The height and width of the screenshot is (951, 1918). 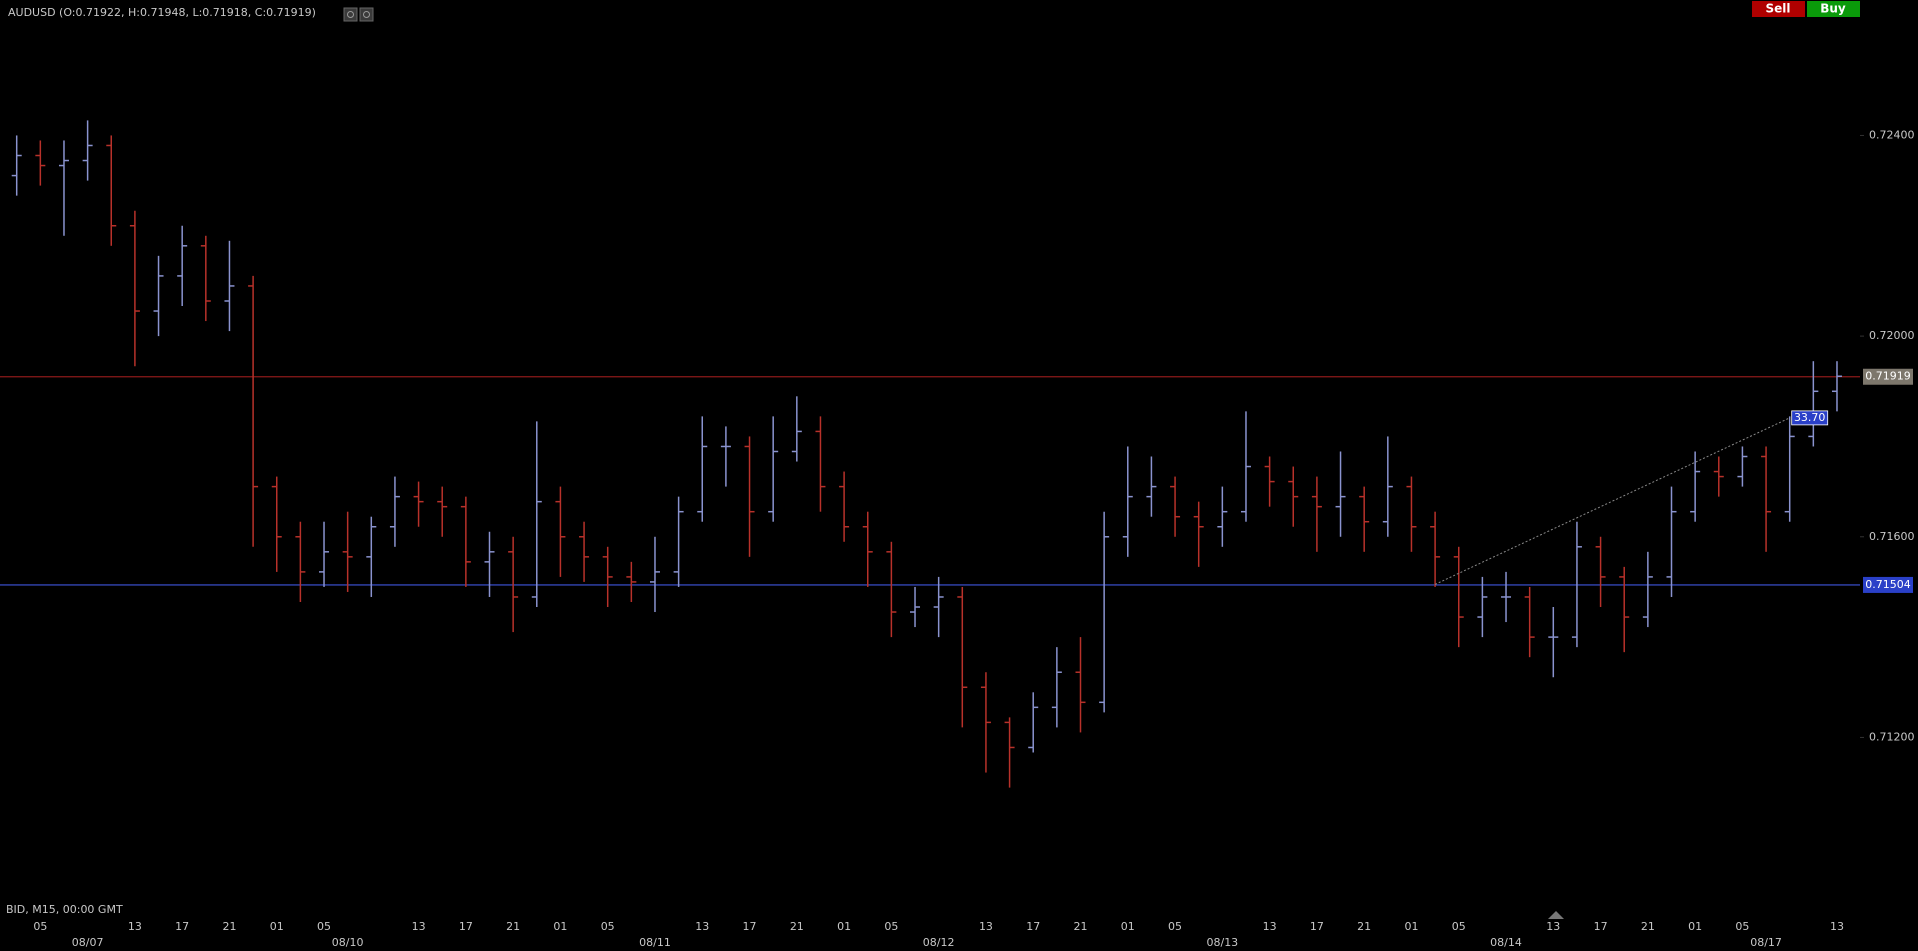 I want to click on buy-button, so click(x=1833, y=9).